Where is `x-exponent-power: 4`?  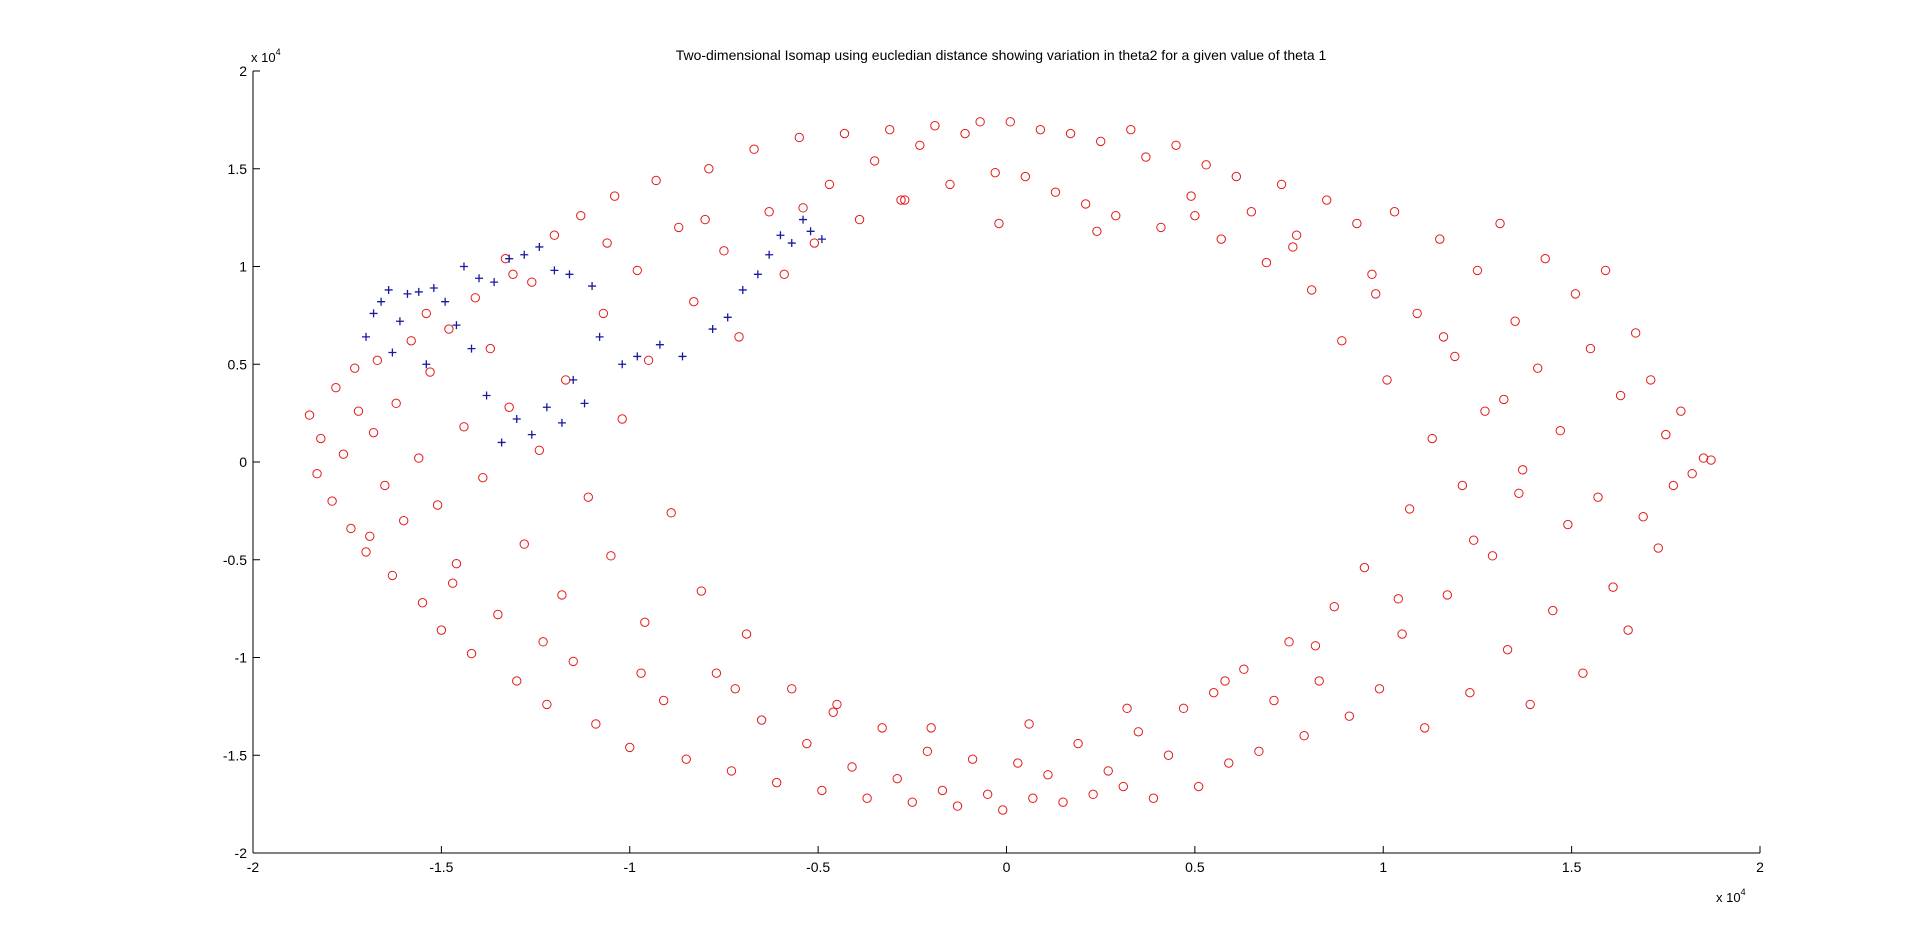
x-exponent-power: 4 is located at coordinates (1743, 892).